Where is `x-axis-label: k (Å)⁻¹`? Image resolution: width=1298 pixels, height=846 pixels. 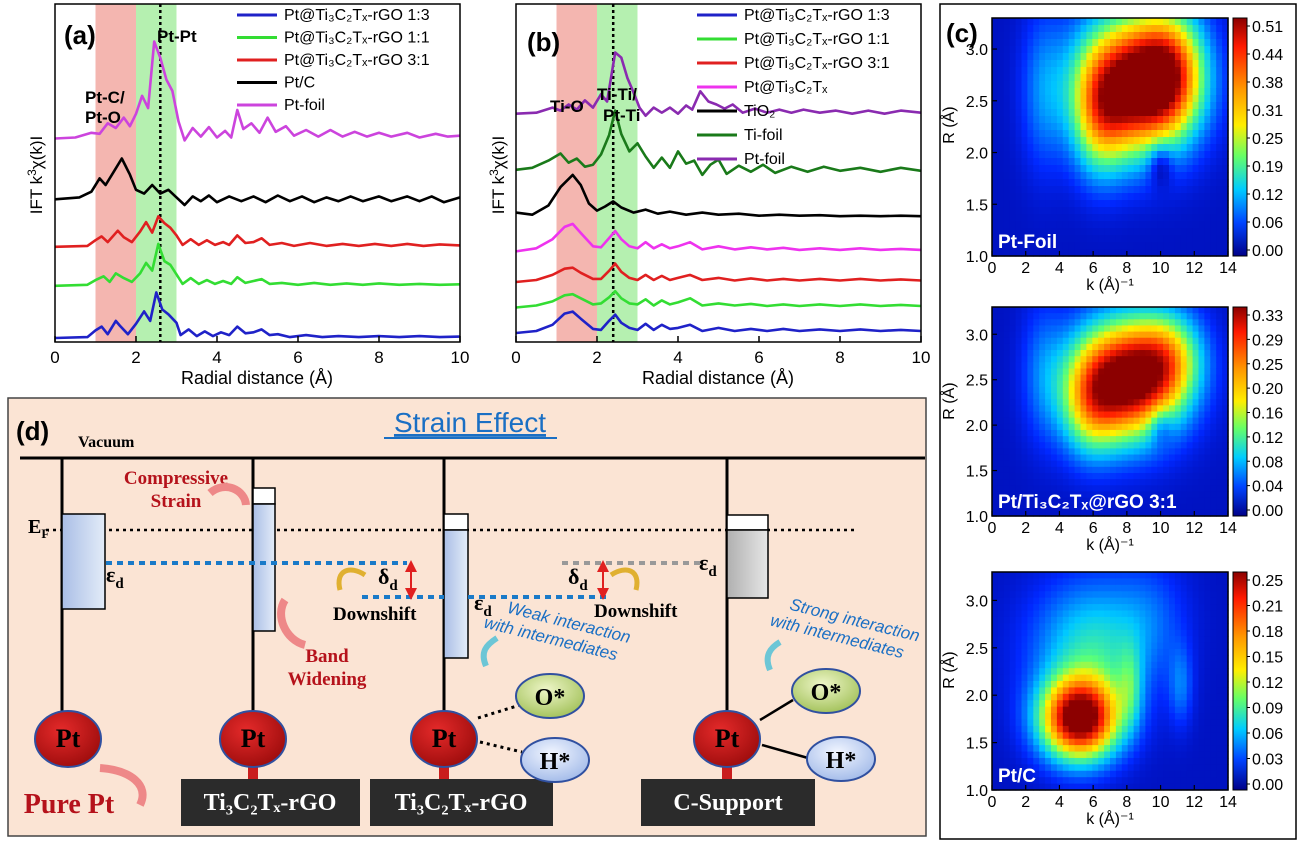
x-axis-label: k (Å)⁻¹ is located at coordinates (1110, 544).